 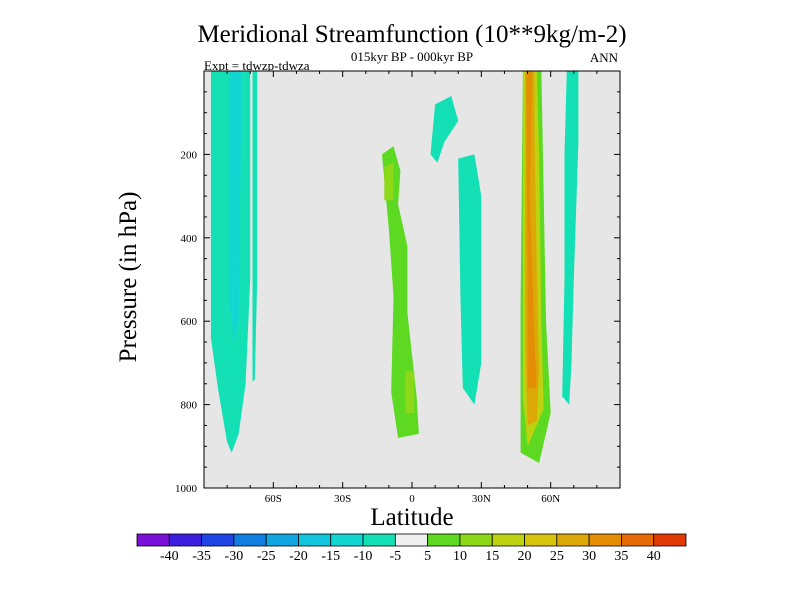 I want to click on y-tick-label: 200, so click(x=189, y=155).